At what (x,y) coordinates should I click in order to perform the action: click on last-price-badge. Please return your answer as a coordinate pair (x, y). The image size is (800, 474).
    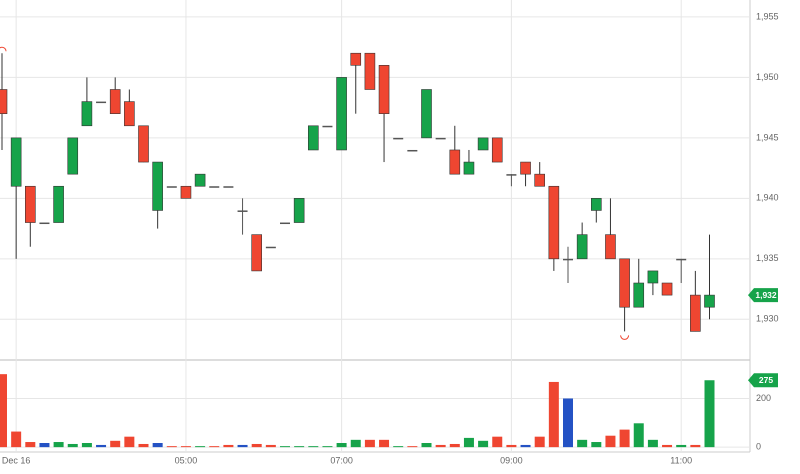
    Looking at the image, I should click on (763, 295).